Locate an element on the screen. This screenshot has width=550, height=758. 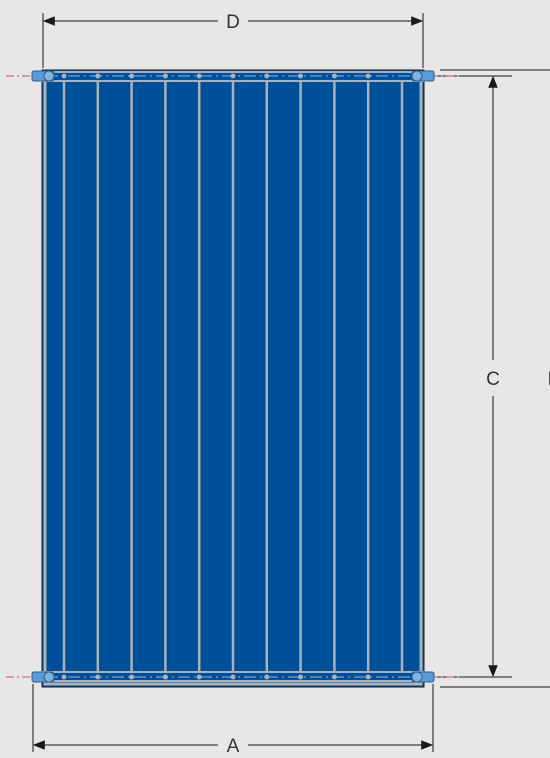
fitting-bottom-left is located at coordinates (43, 677).